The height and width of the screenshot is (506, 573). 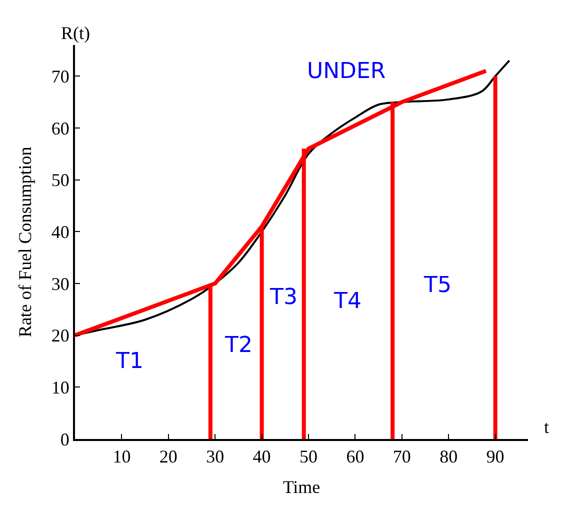 What do you see at coordinates (60, 387) in the screenshot?
I see `y-tick-label: 10` at bounding box center [60, 387].